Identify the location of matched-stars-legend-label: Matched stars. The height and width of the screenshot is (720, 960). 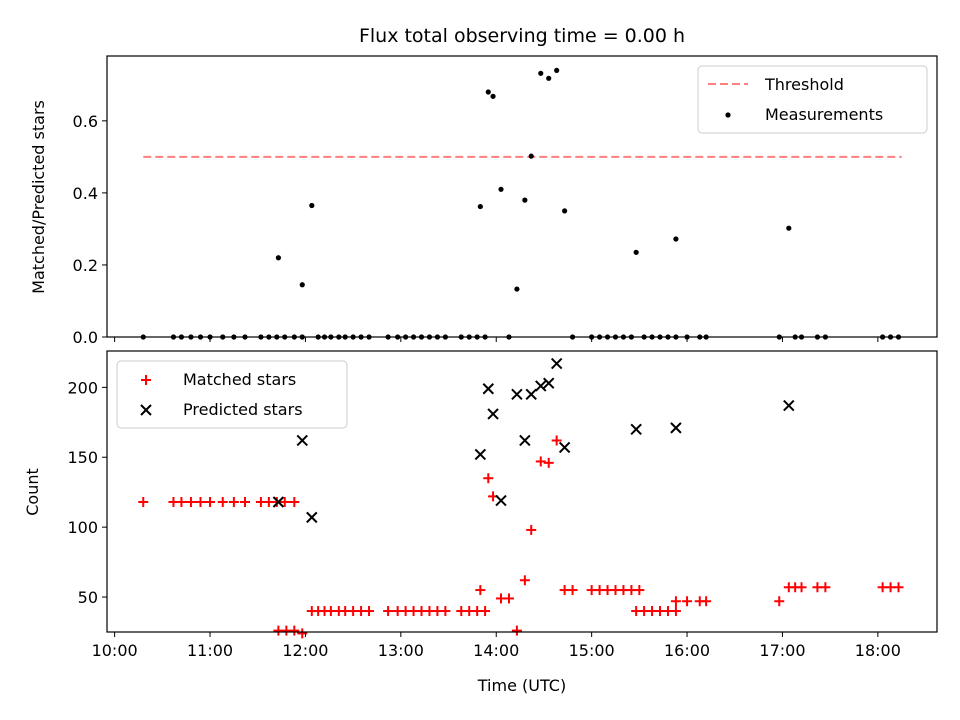
(239, 379).